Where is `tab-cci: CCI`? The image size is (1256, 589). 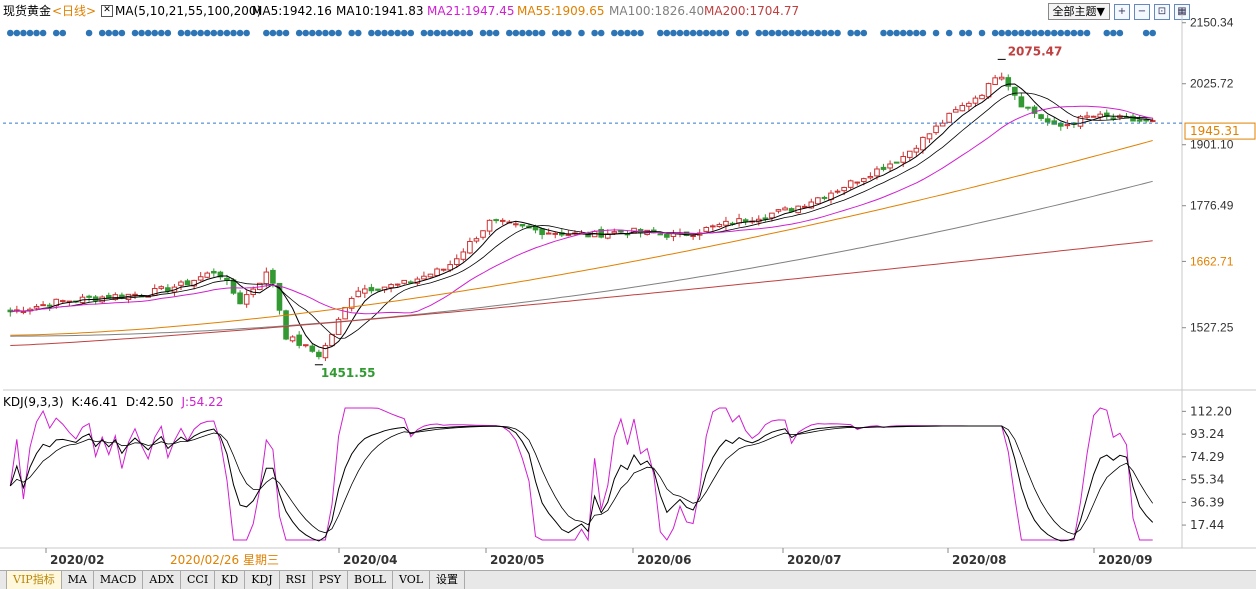 tab-cci: CCI is located at coordinates (198, 580).